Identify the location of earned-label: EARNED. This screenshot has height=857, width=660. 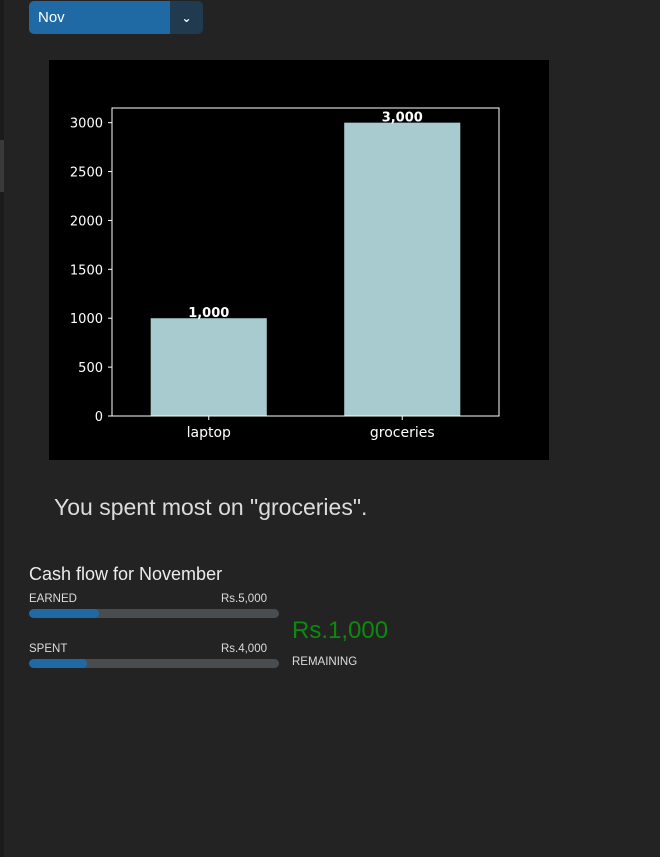
(53, 599).